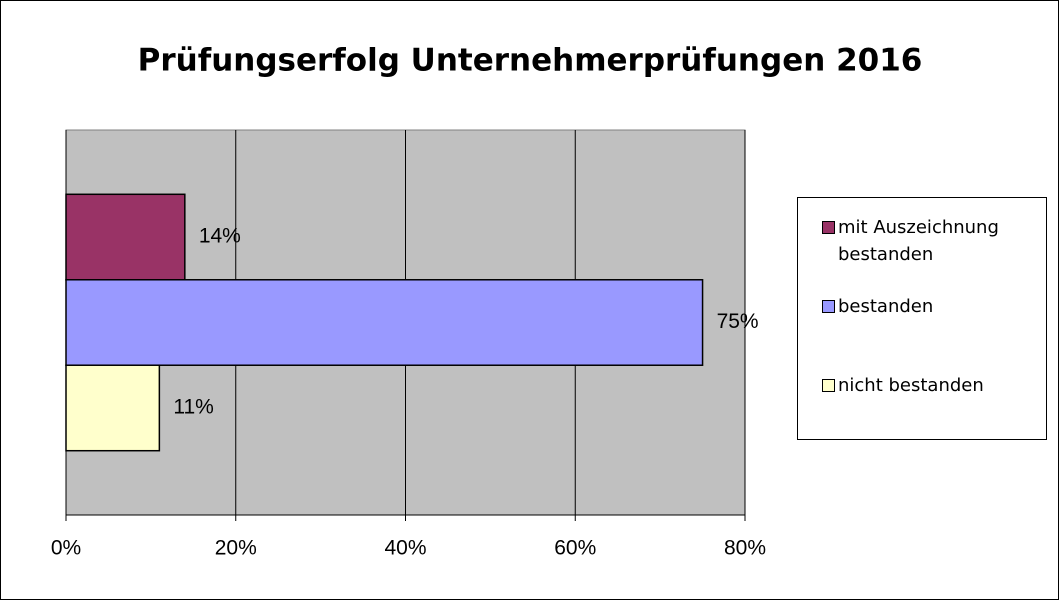 This screenshot has height=600, width=1059. I want to click on legend-entry: nicht bestanden, so click(935, 385).